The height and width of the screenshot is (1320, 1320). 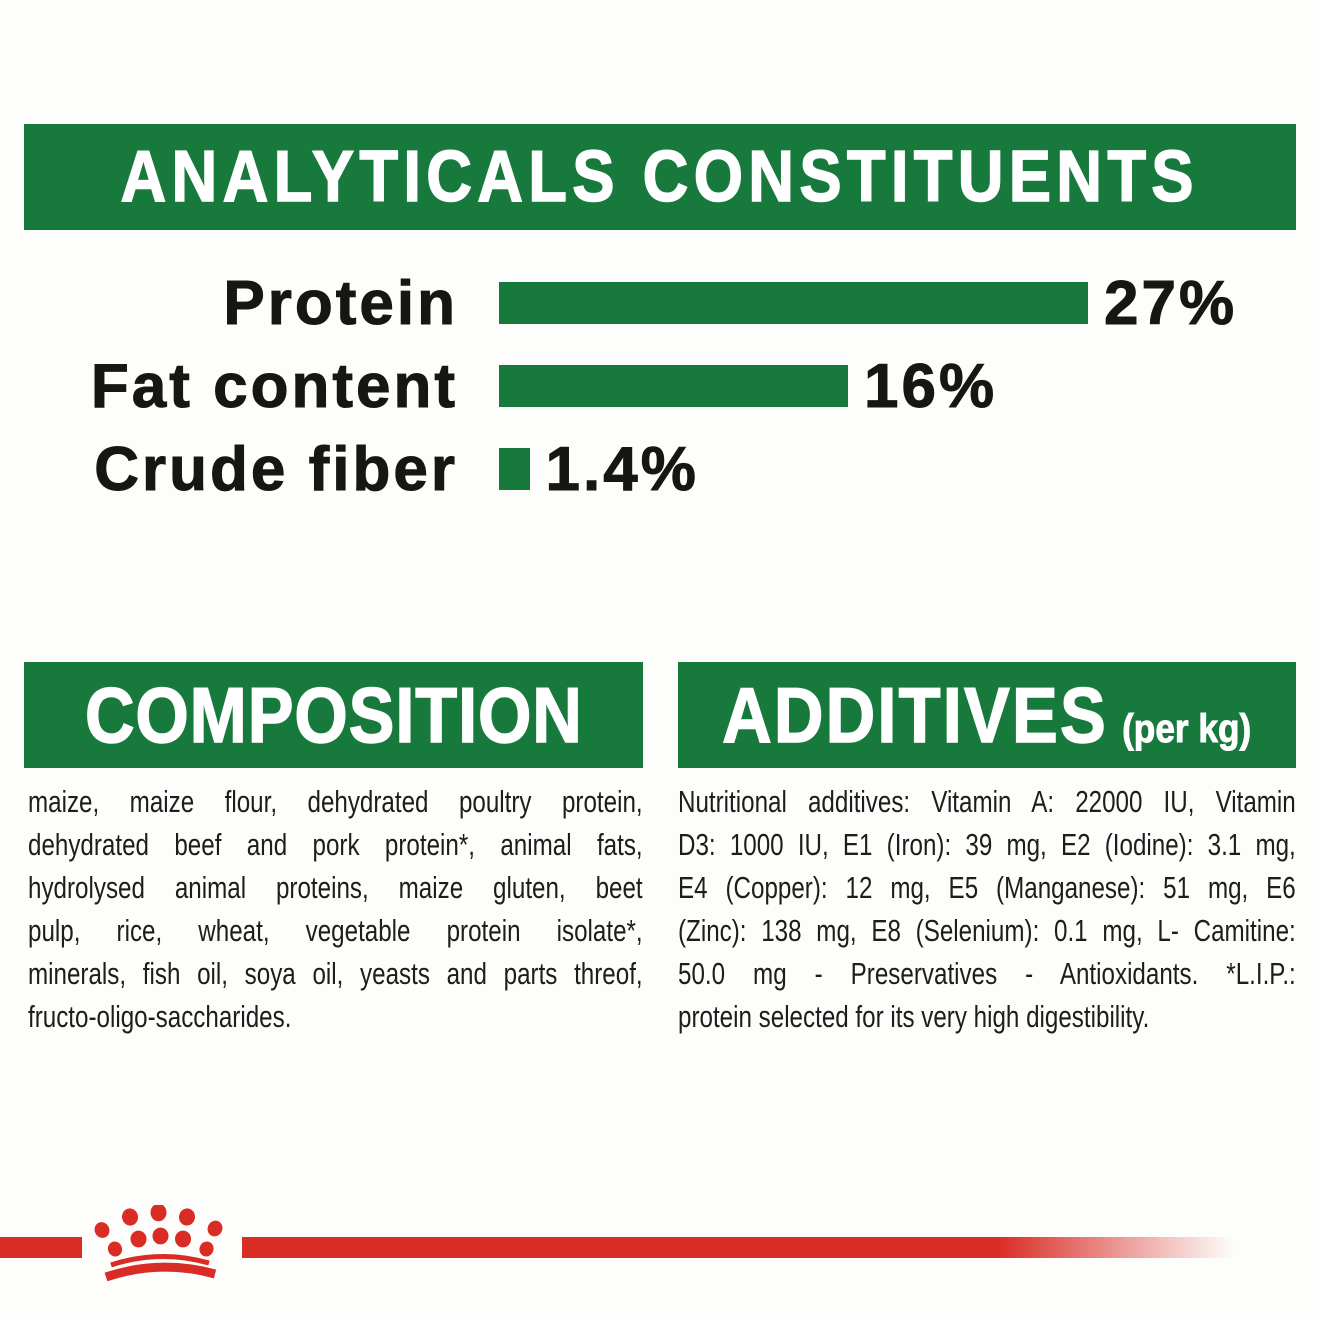 I want to click on composition-section-title: COMPOSITION, so click(x=333, y=715).